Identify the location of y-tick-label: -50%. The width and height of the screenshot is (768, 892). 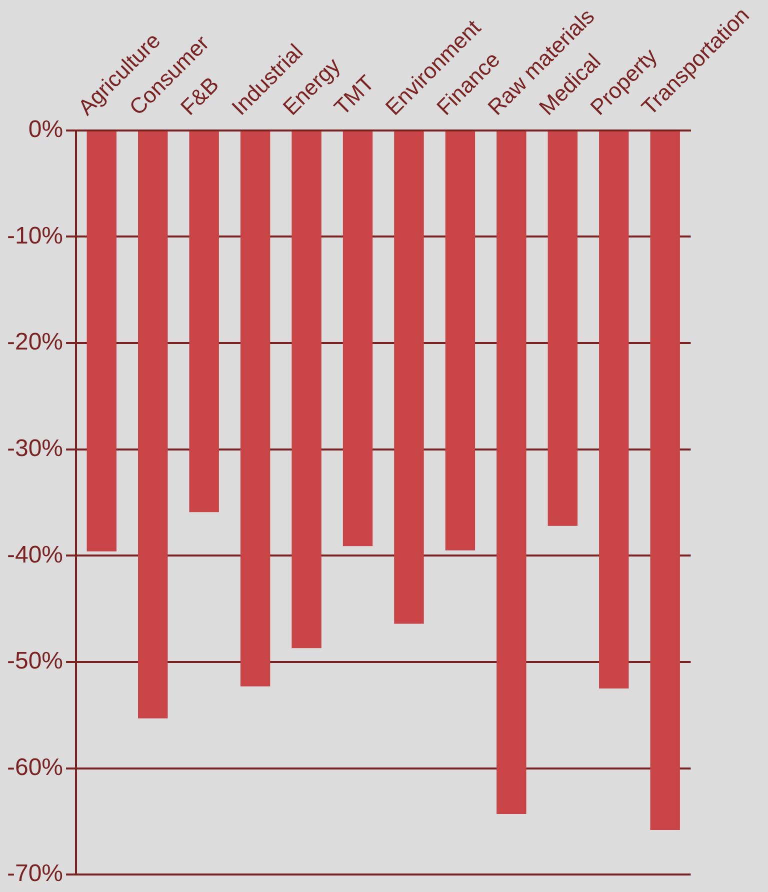
(35, 661).